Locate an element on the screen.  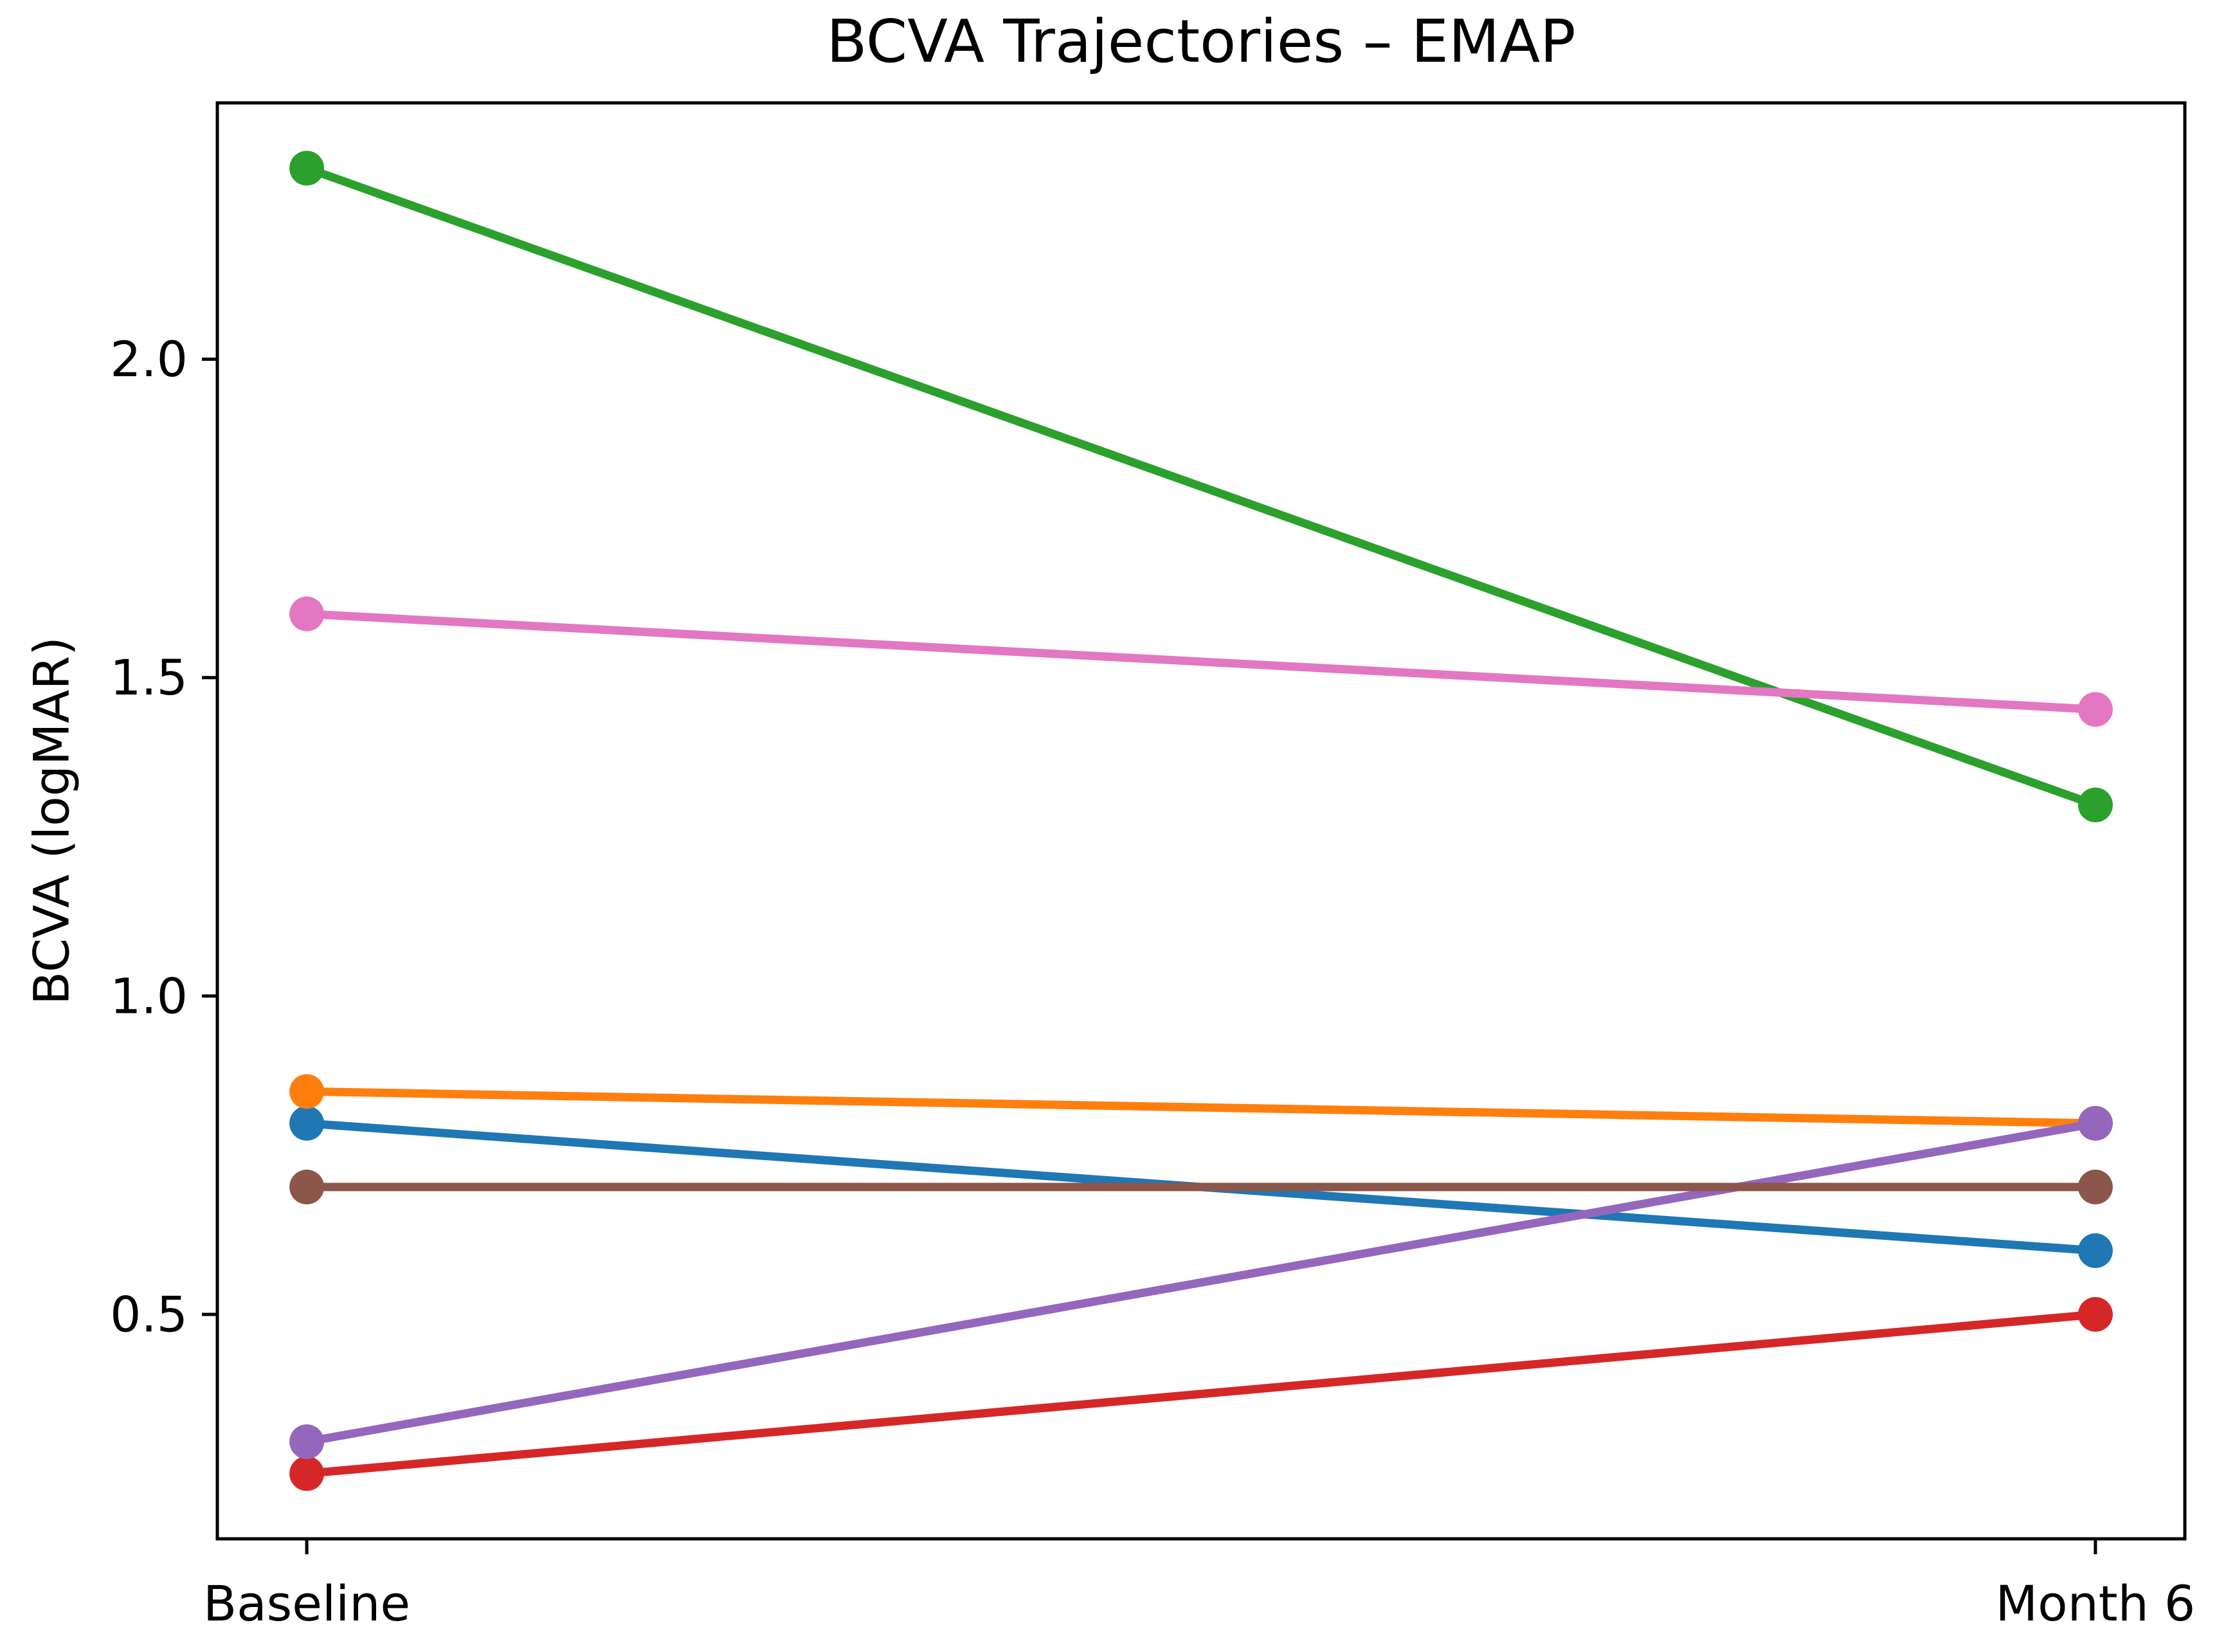
orange-trajectory-line is located at coordinates (1201, 1107).